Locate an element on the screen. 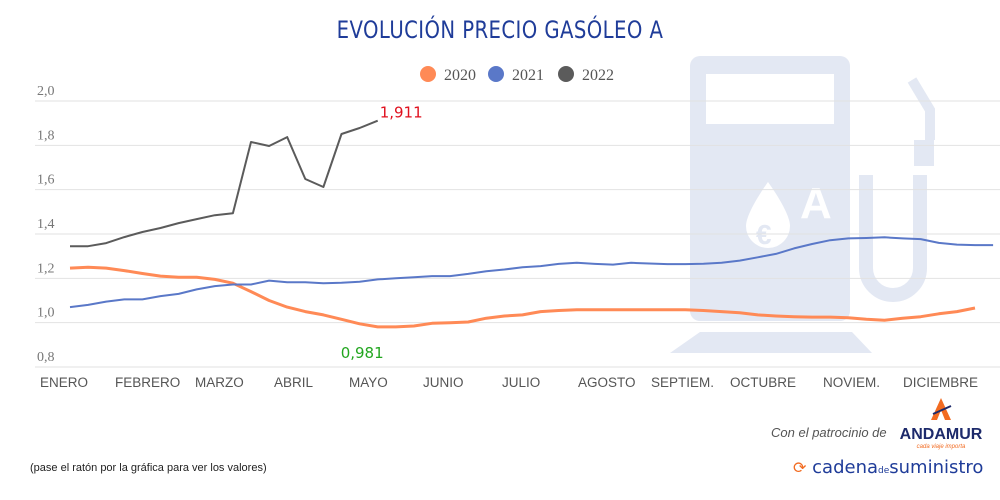 Image resolution: width=1000 pixels, height=500 pixels. legend-item-2021: 2021 is located at coordinates (516, 75).